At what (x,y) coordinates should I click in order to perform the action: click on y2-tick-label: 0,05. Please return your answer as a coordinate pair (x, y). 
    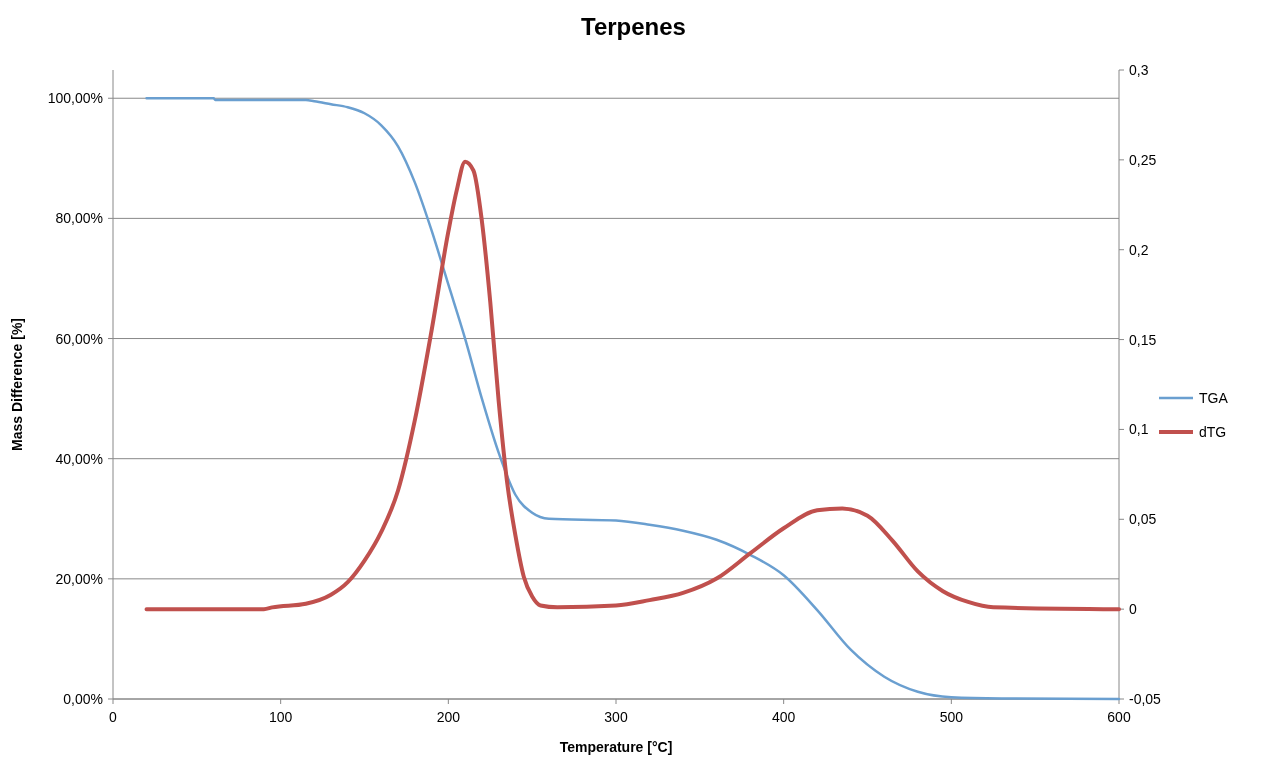
    Looking at the image, I should click on (1143, 519).